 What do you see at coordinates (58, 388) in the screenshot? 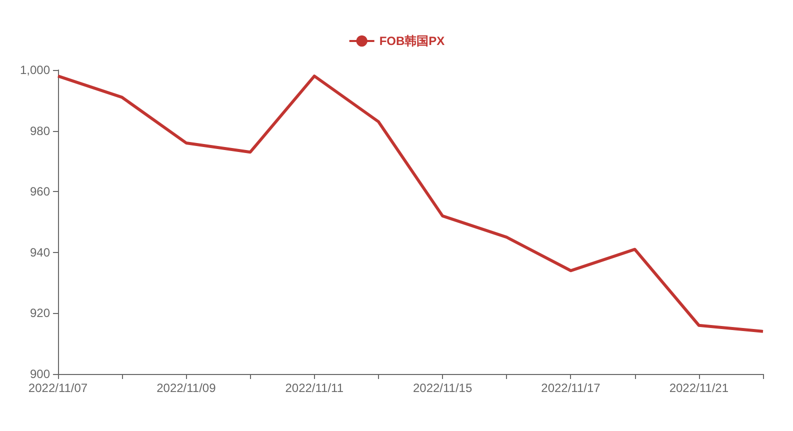
I see `x-tick-label: 2022/11/07` at bounding box center [58, 388].